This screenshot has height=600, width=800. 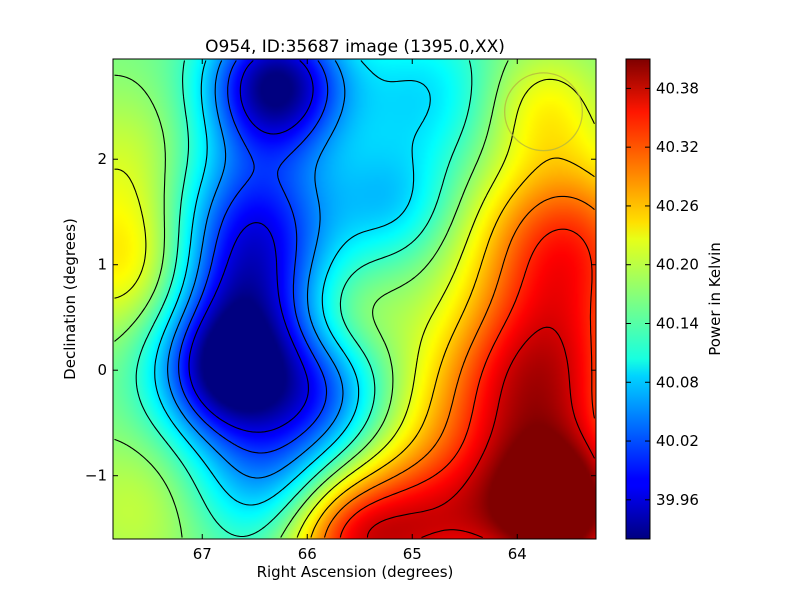 What do you see at coordinates (677, 147) in the screenshot?
I see `colorbar-tick-label: 40.32` at bounding box center [677, 147].